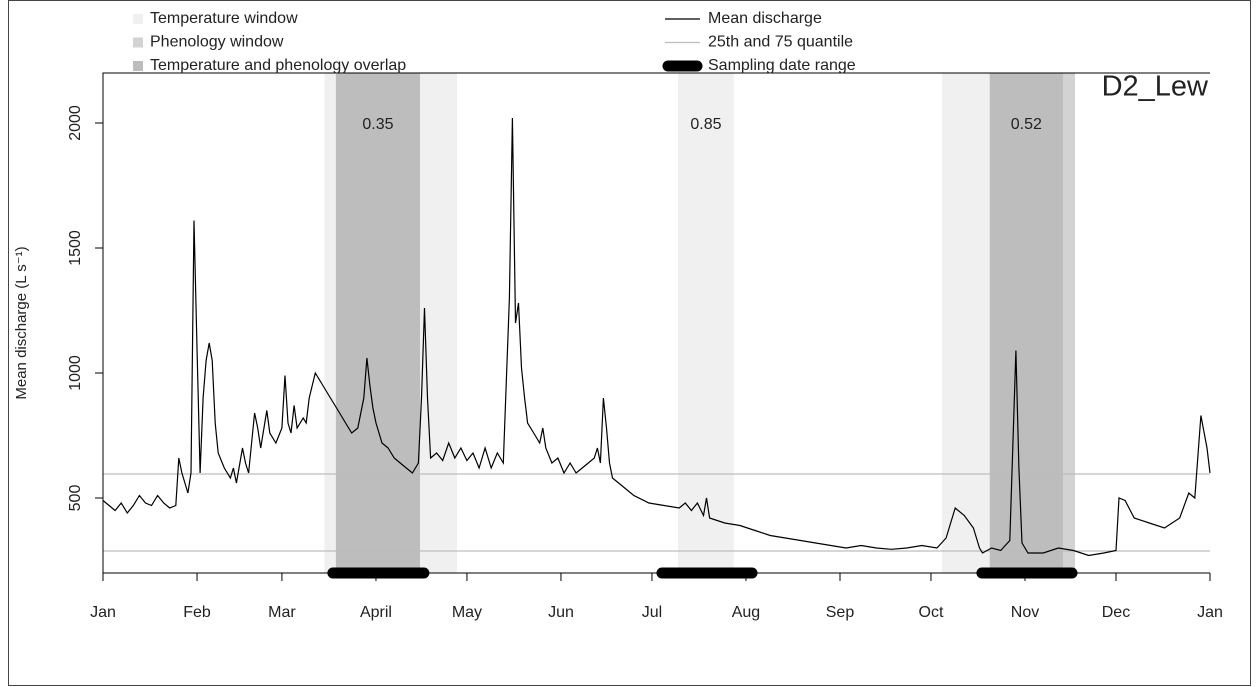  What do you see at coordinates (467, 612) in the screenshot?
I see `x-tick-label: May` at bounding box center [467, 612].